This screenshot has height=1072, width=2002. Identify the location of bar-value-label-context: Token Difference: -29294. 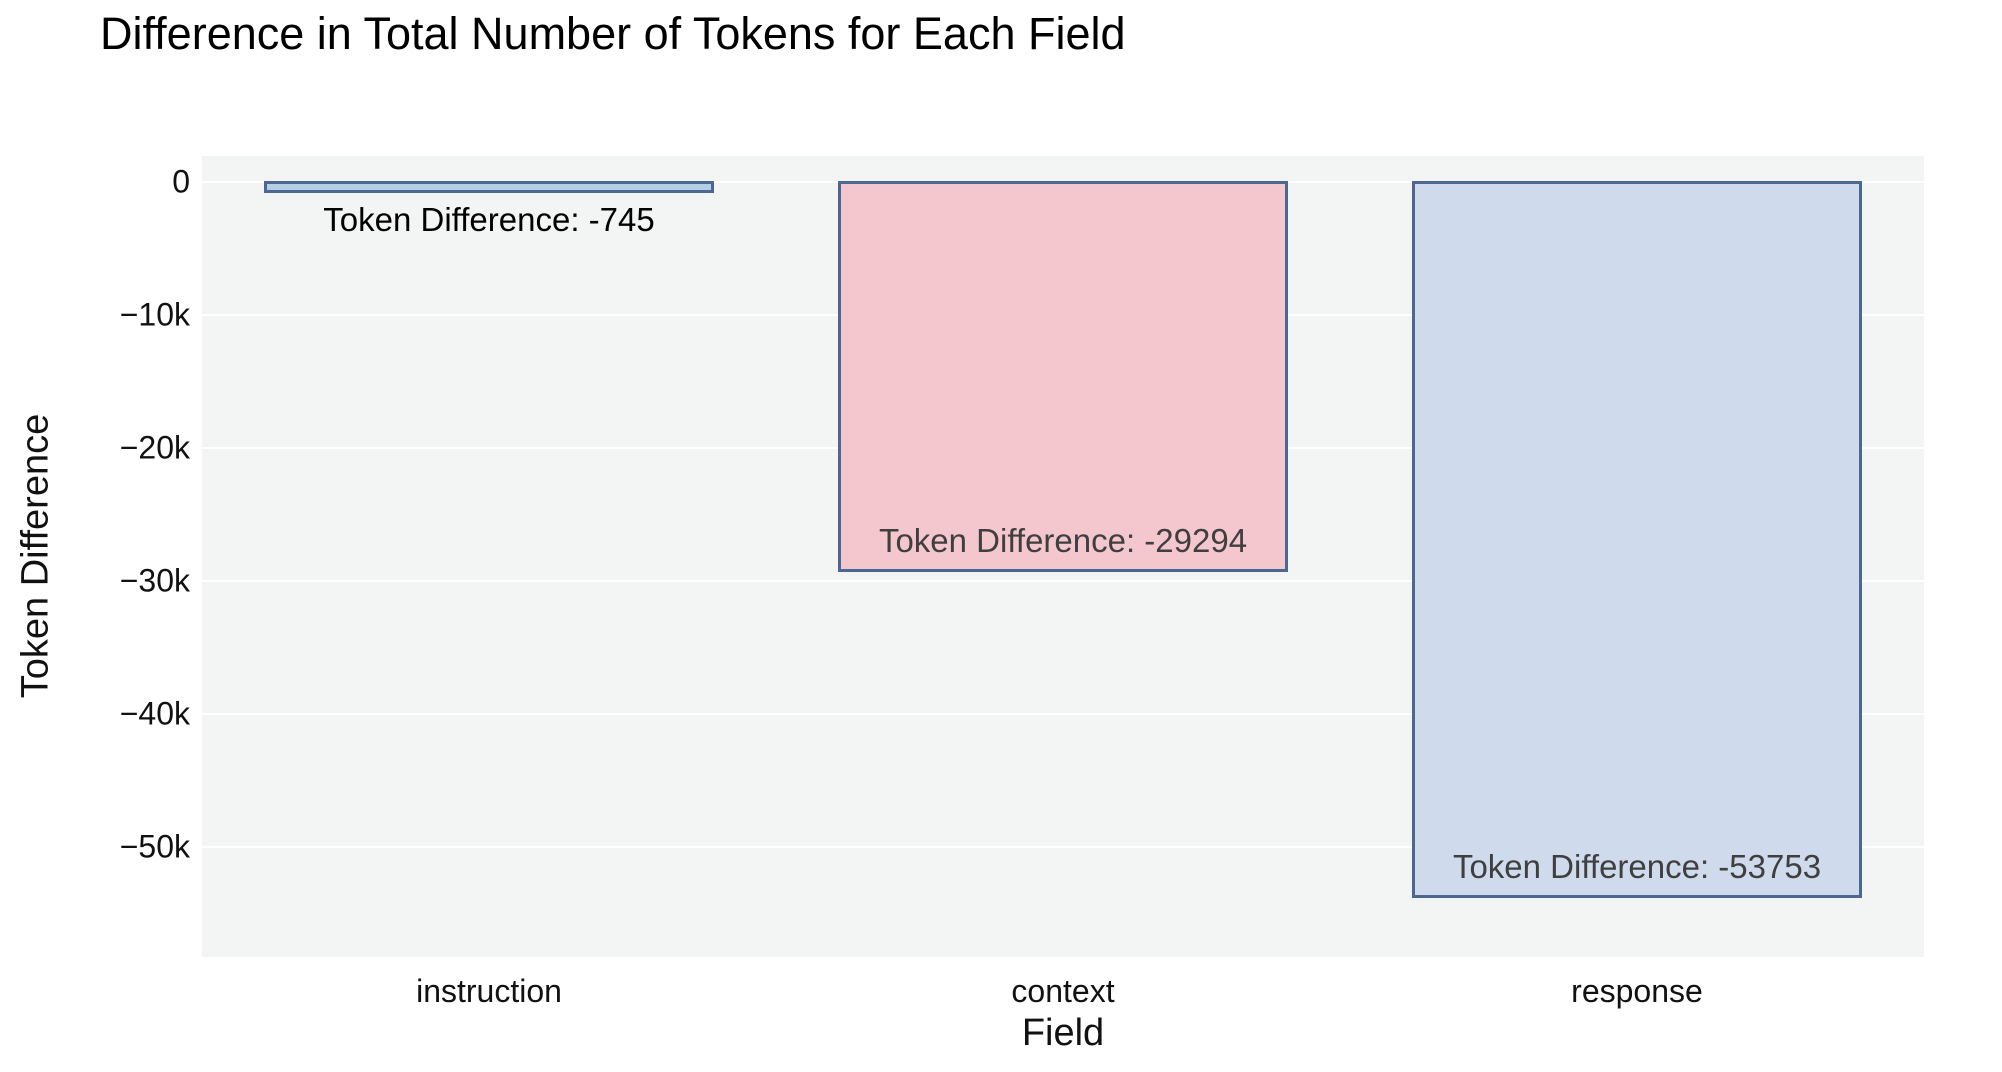
(1063, 540).